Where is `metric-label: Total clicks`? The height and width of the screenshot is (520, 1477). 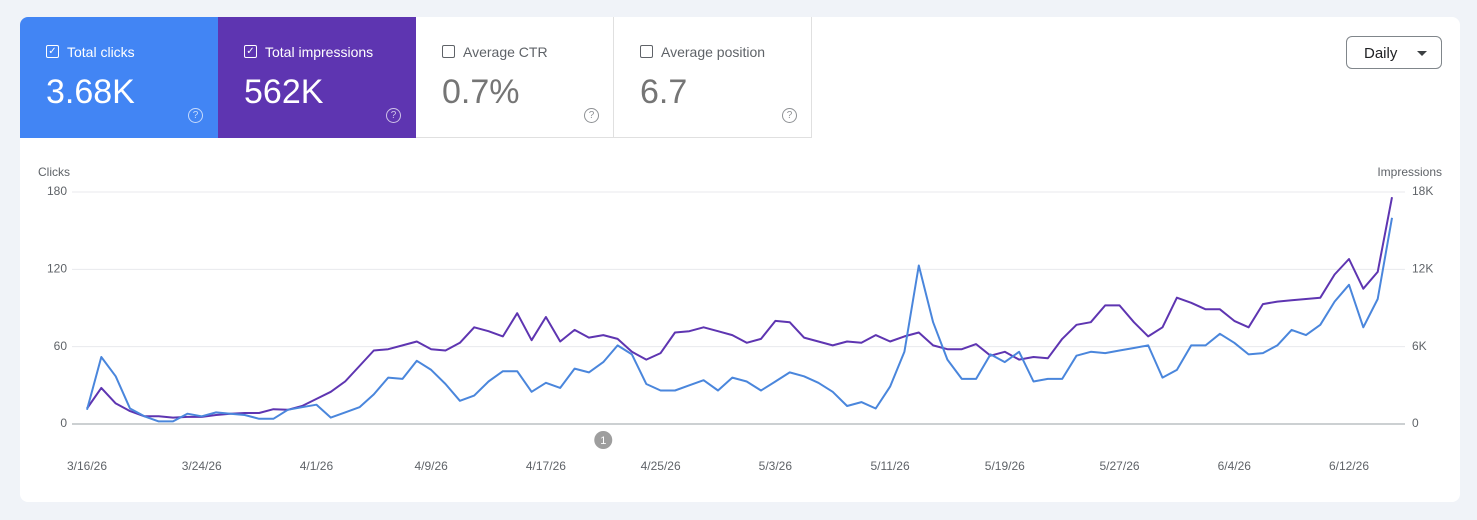
metric-label: Total clicks is located at coordinates (101, 52).